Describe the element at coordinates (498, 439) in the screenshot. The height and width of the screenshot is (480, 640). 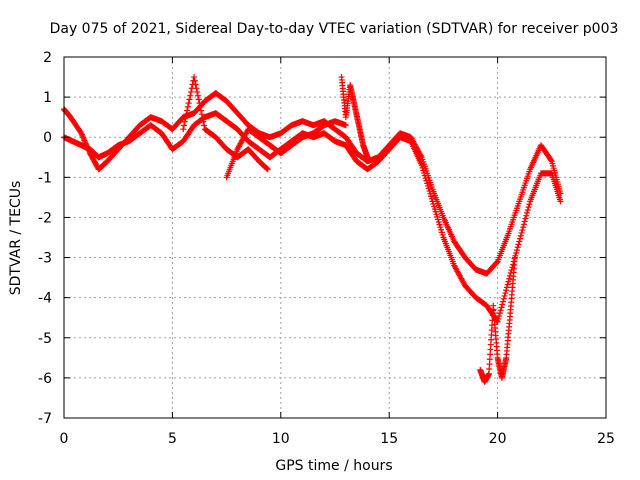
I see `x-tick-label: 20` at that location.